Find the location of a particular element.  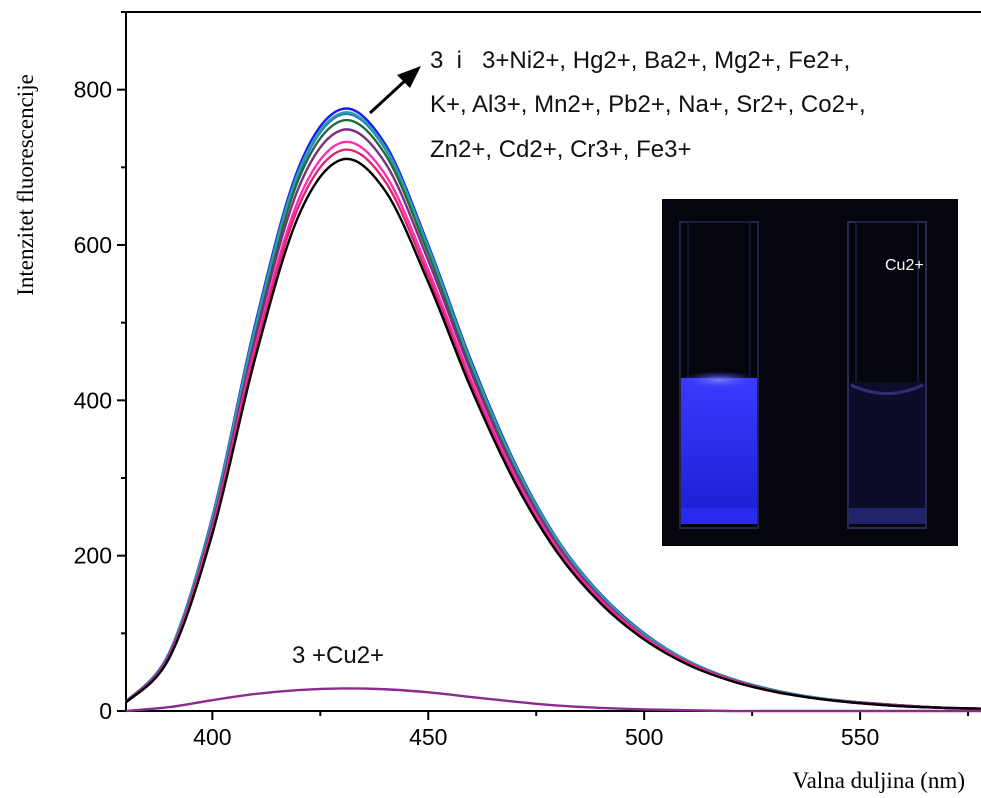

arrowhead-icon is located at coordinates (409, 77).